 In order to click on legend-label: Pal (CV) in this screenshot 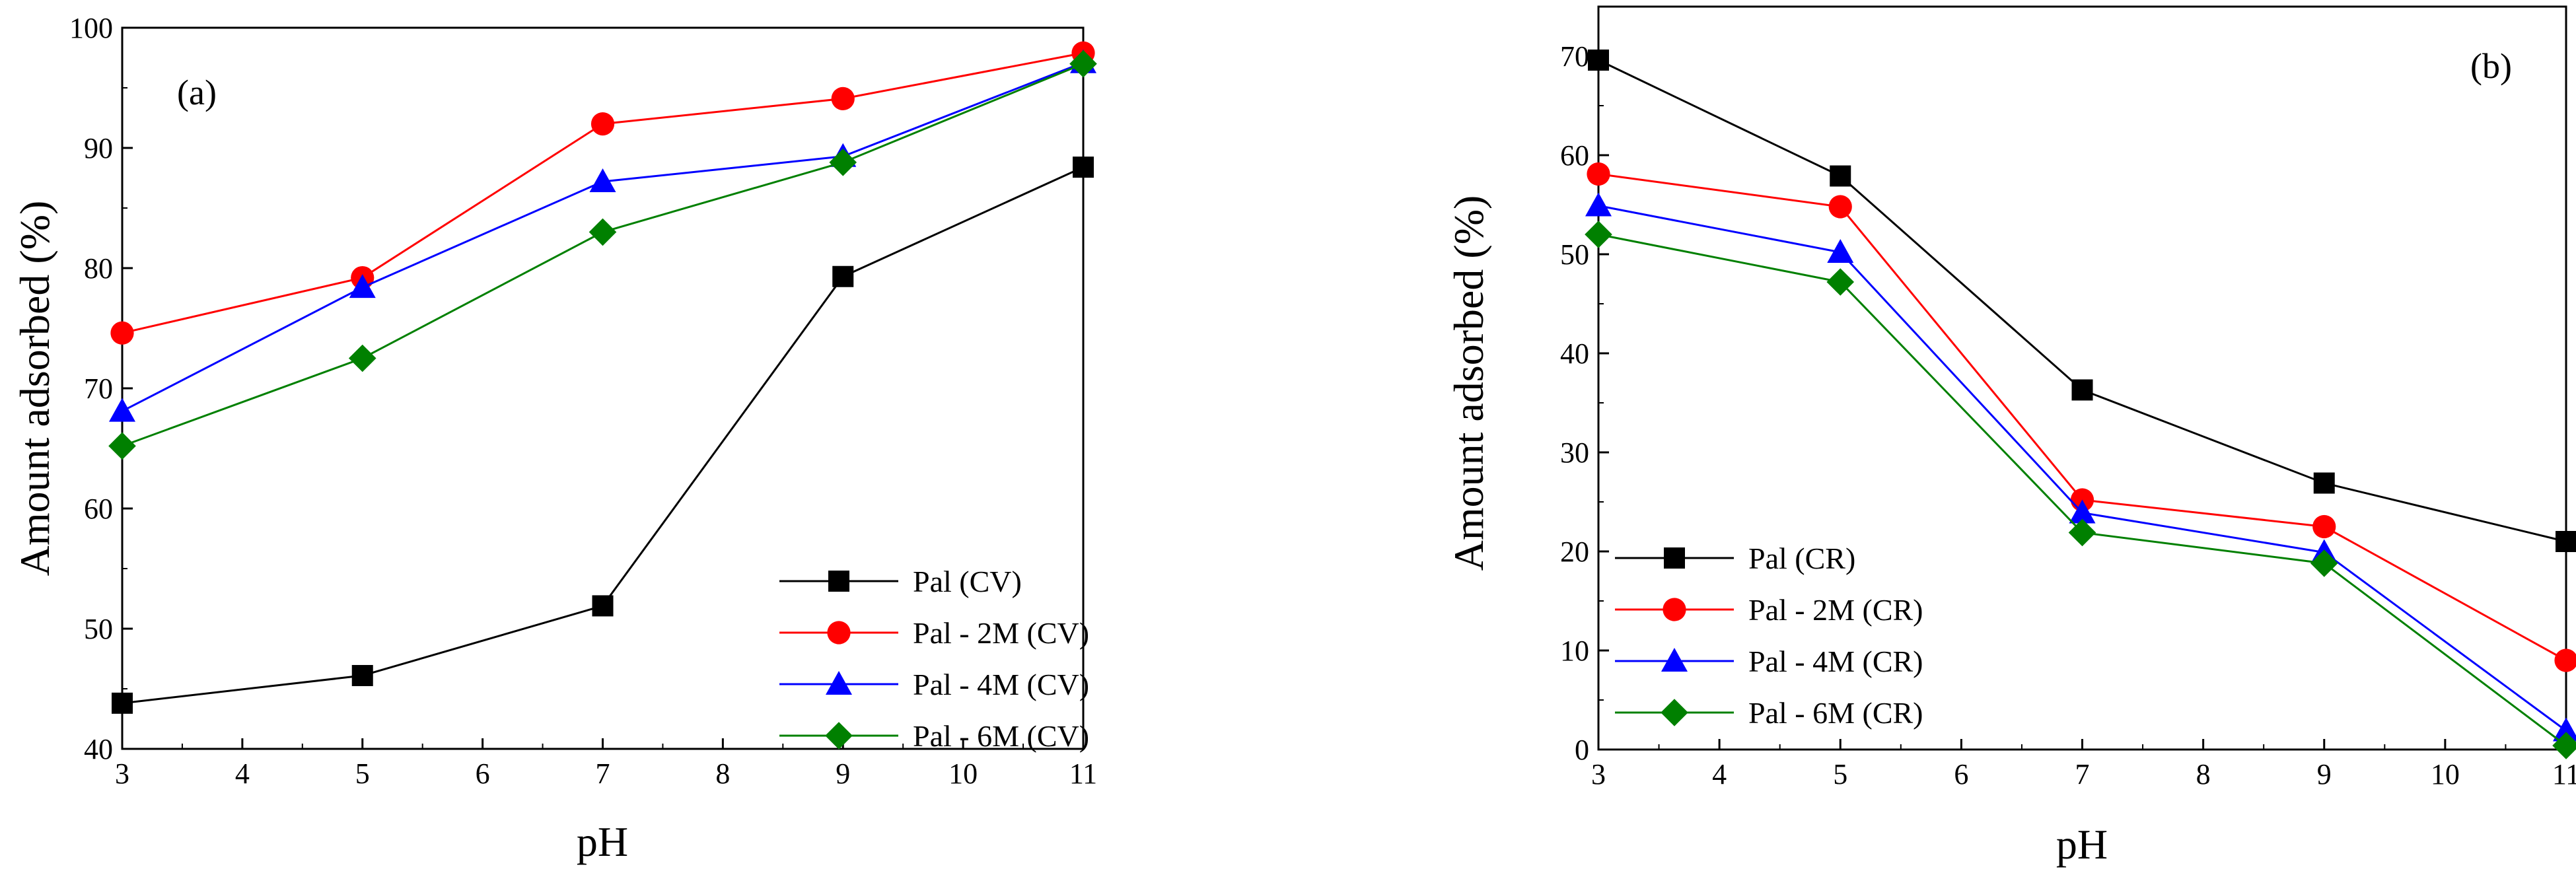, I will do `click(968, 581)`.